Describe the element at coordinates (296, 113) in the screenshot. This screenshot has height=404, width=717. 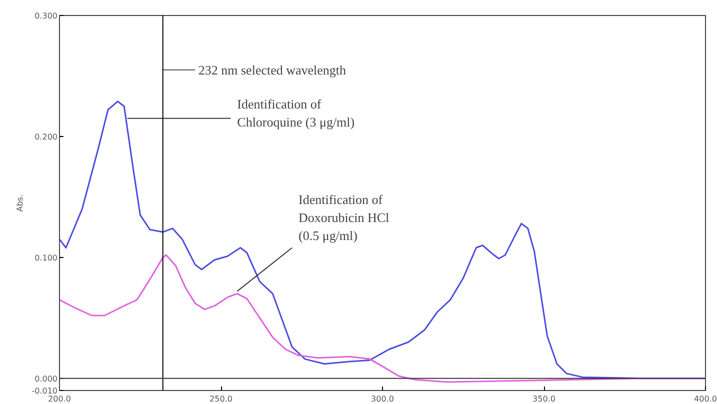
I see `annotation: Identification of Chloroquine (3 μg/ml)` at that location.